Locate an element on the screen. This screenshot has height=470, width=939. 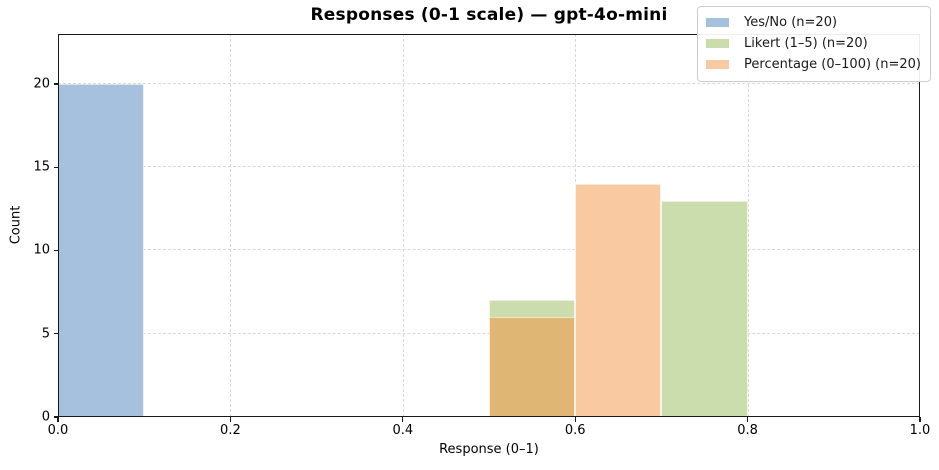
legend-label: Likert (1–5) (n=20) is located at coordinates (806, 43).